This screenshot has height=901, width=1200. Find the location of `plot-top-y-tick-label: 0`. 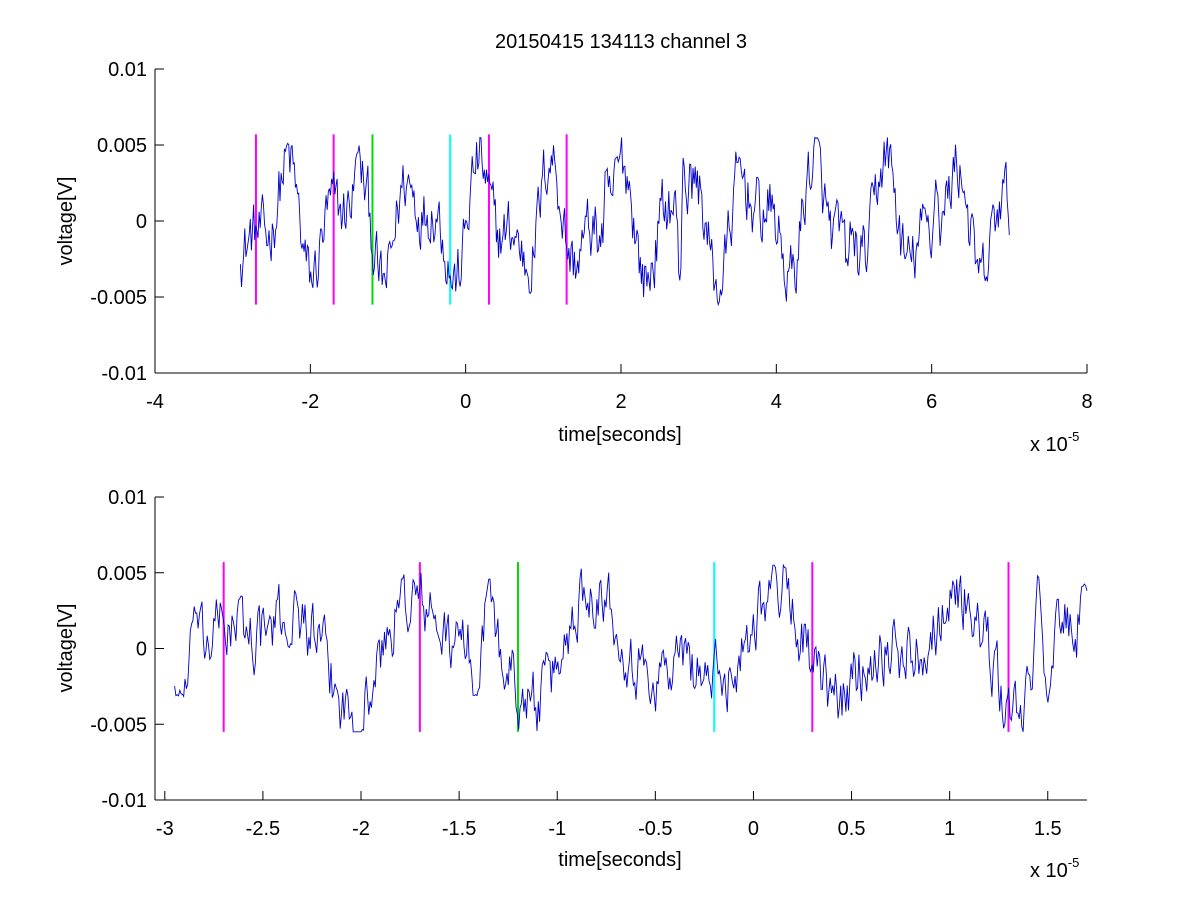

plot-top-y-tick-label: 0 is located at coordinates (141, 222).